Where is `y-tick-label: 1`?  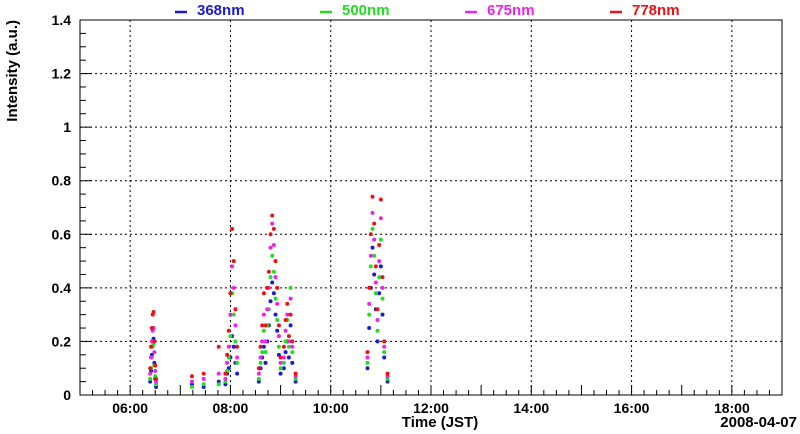 y-tick-label: 1 is located at coordinates (67, 127).